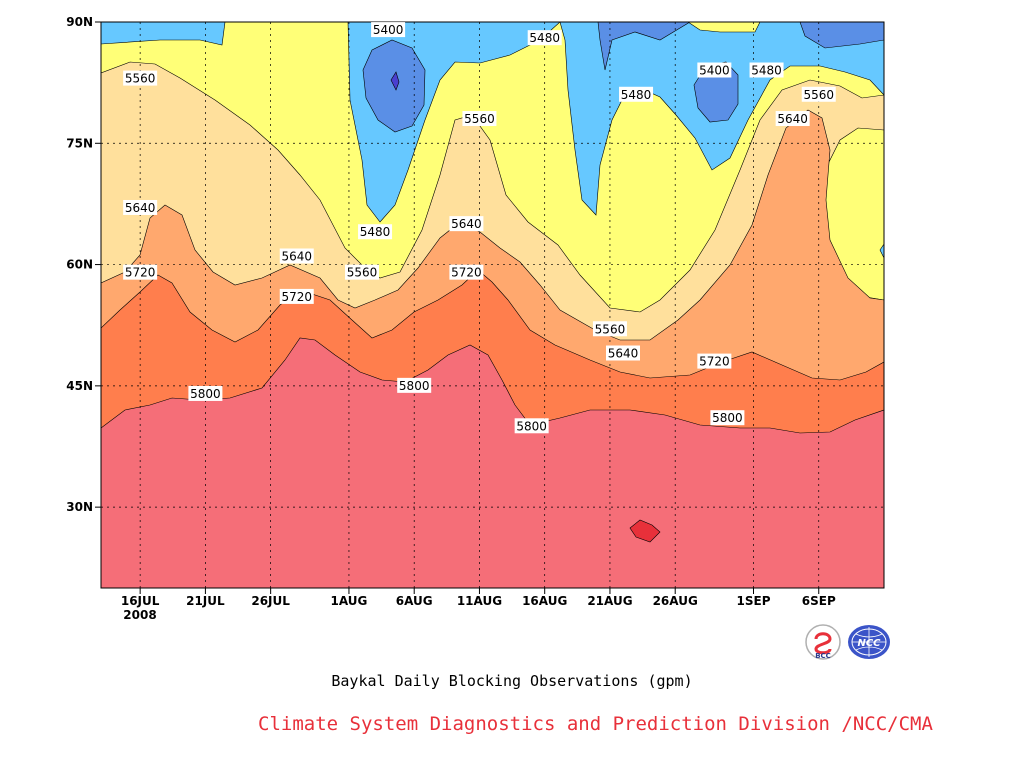 The width and height of the screenshot is (1024, 768). Describe the element at coordinates (79, 507) in the screenshot. I see `y-tick-label: 30N` at that location.